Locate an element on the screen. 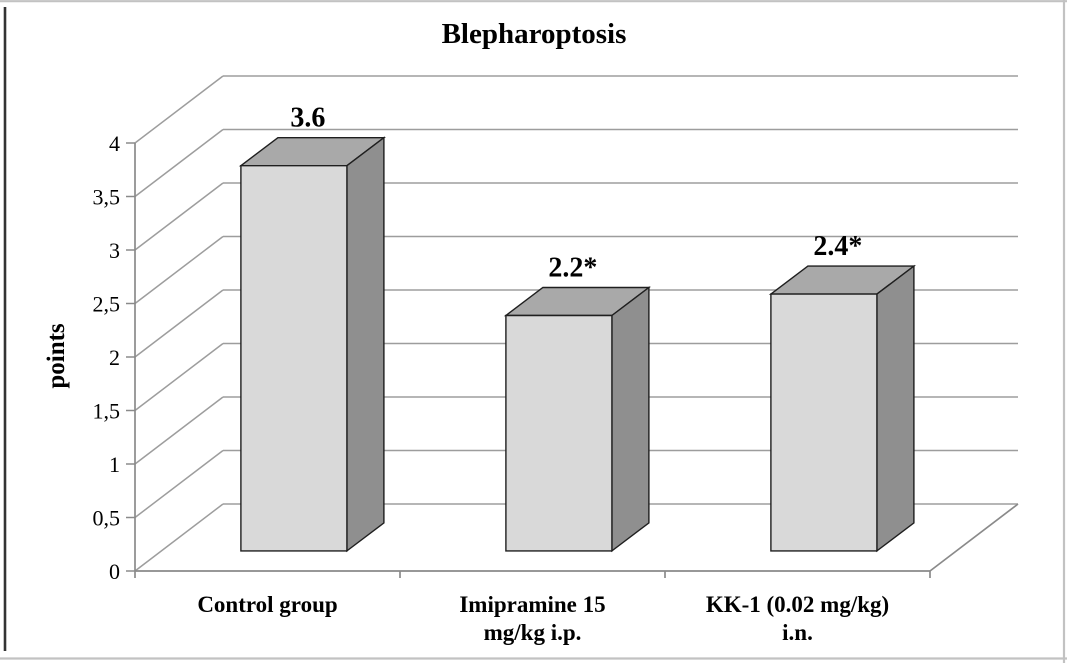 The height and width of the screenshot is (663, 1067). x-category-label-line: i.n. is located at coordinates (797, 632).